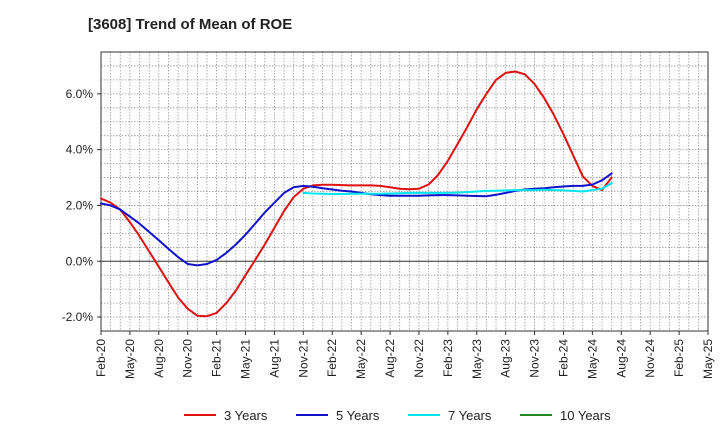 The image size is (720, 440). What do you see at coordinates (332, 358) in the screenshot?
I see `x-tick-label: Feb-22` at bounding box center [332, 358].